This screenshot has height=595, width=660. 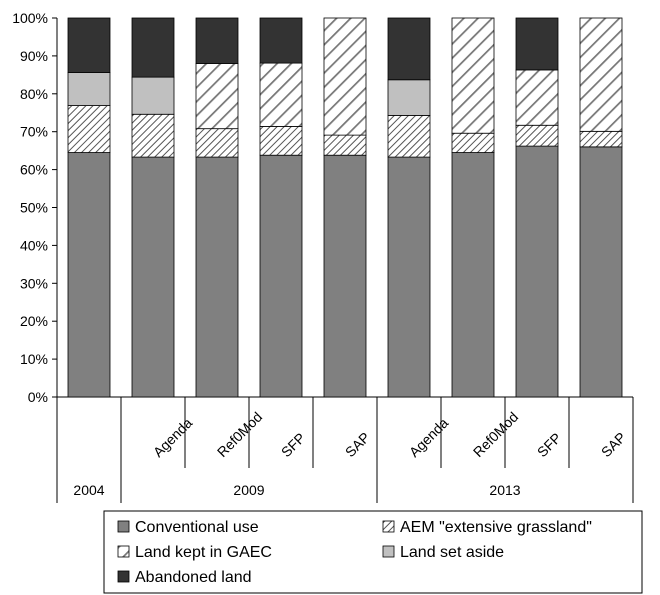 What do you see at coordinates (193, 577) in the screenshot?
I see `legend-label-4: Abandoned land` at bounding box center [193, 577].